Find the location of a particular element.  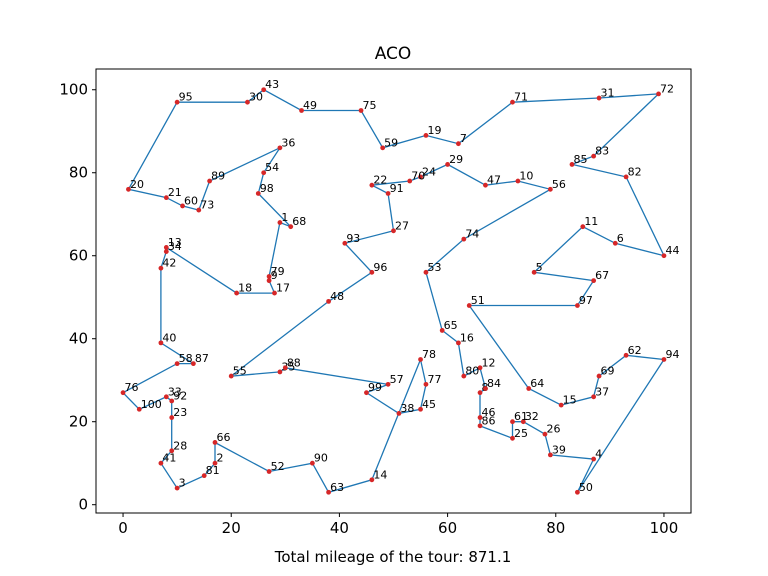

node-label-9: 9 is located at coordinates (274, 275).